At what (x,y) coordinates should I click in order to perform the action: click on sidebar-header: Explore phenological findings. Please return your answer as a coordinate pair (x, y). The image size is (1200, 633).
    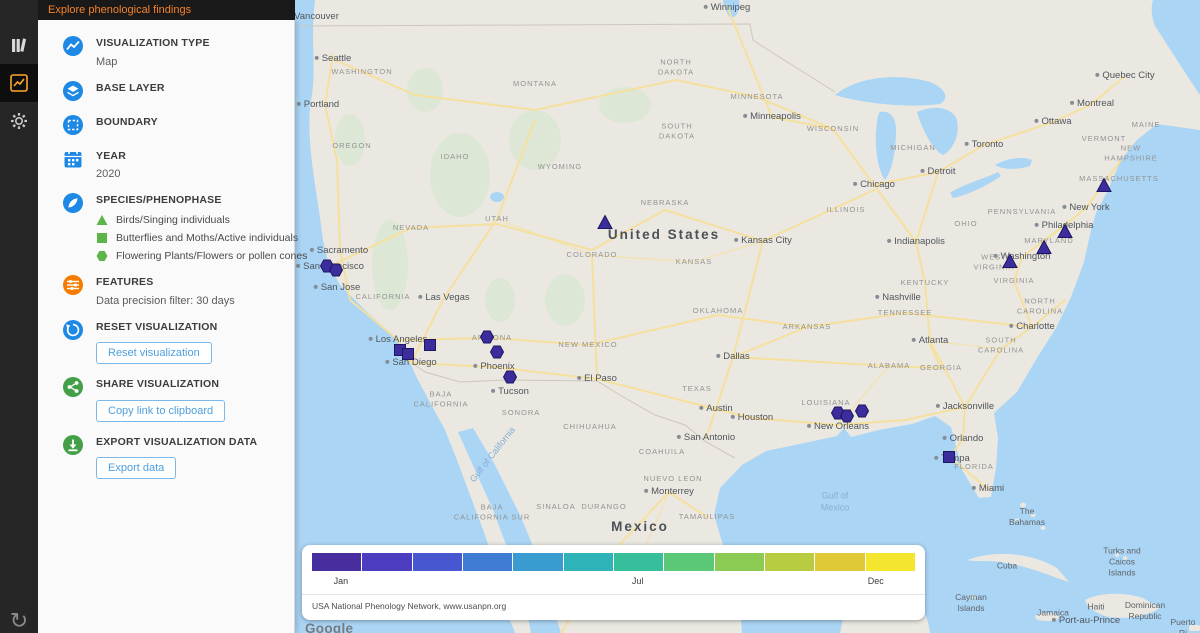
    Looking at the image, I should click on (166, 10).